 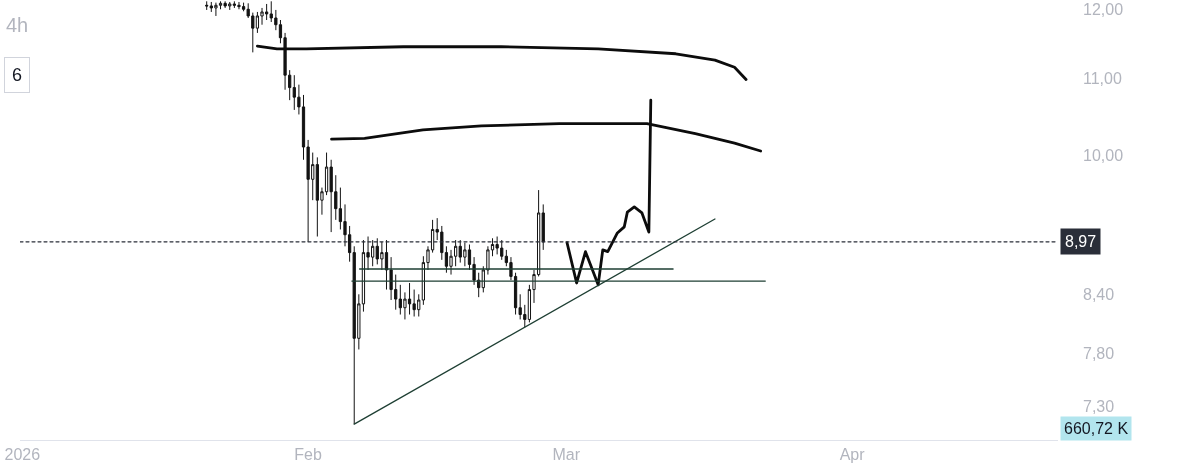 What do you see at coordinates (1099, 354) in the screenshot?
I see `y-tick-label: 7,80` at bounding box center [1099, 354].